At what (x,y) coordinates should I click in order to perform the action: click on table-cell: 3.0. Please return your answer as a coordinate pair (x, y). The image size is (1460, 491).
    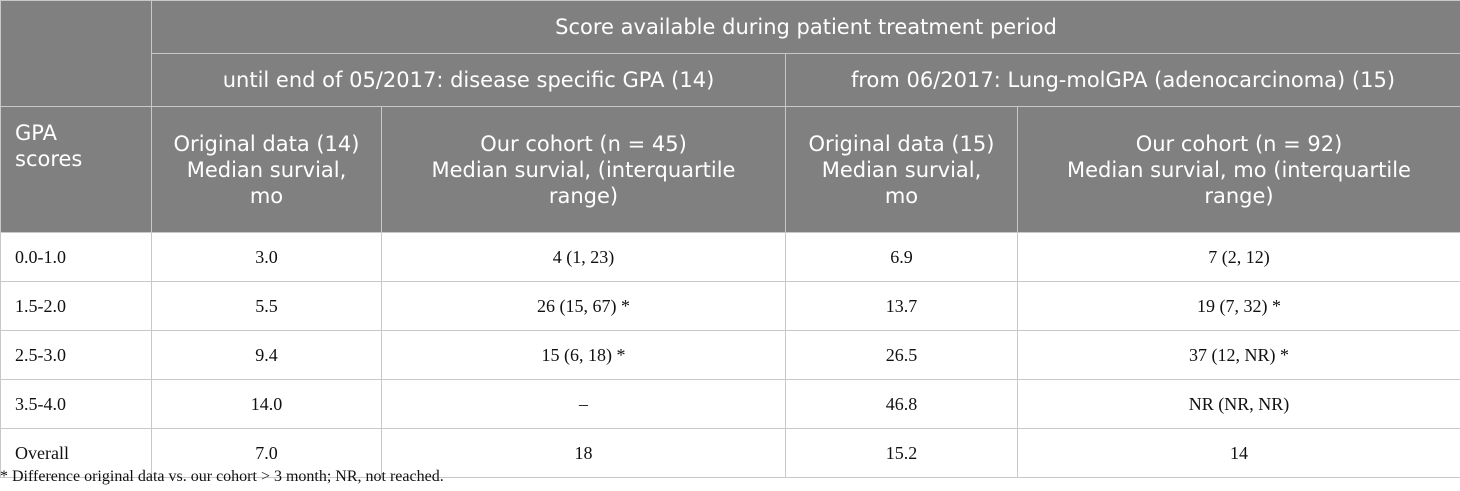
    Looking at the image, I should click on (266, 257).